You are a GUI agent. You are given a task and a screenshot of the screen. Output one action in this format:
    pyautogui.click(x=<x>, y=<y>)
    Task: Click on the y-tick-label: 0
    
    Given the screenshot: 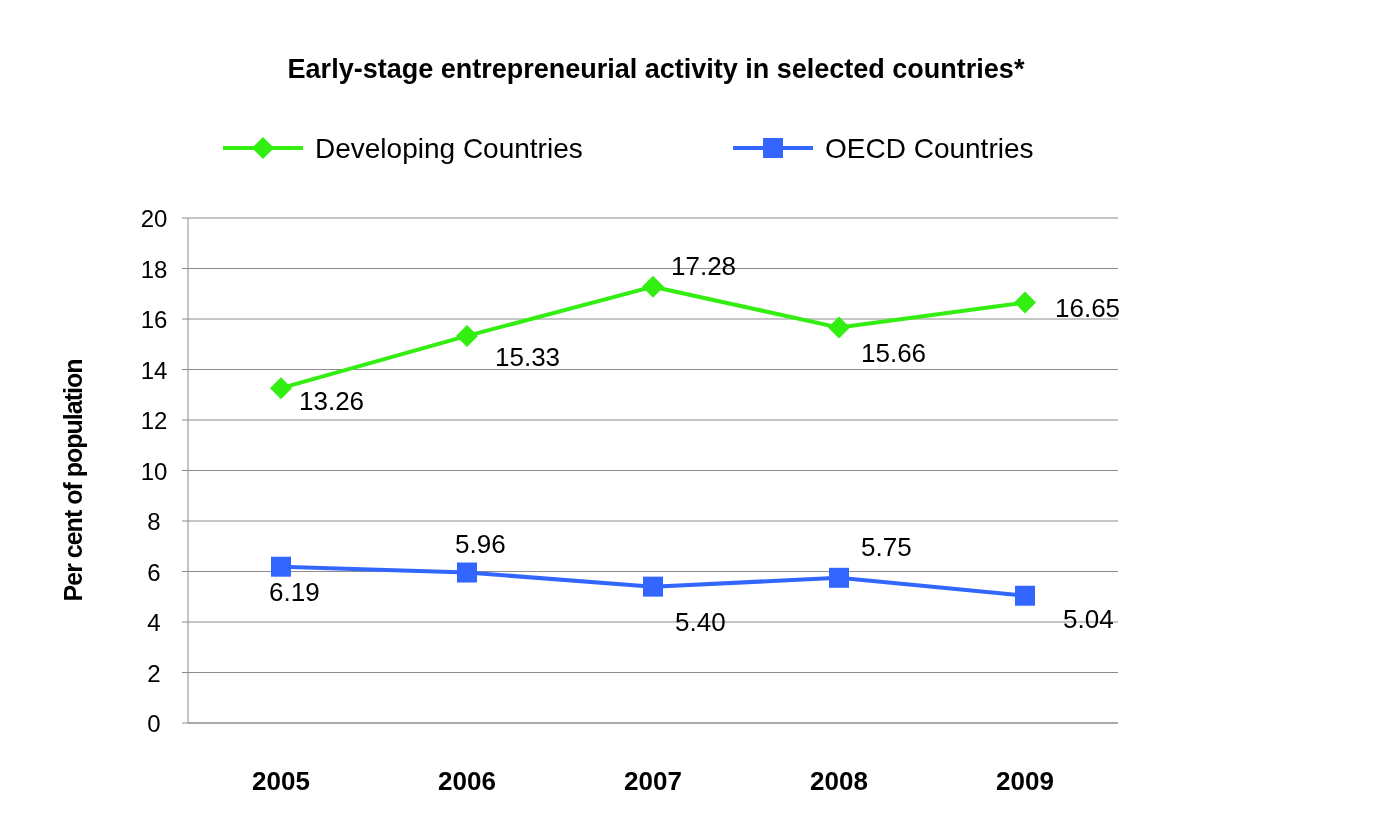 What is the action you would take?
    pyautogui.click(x=154, y=723)
    